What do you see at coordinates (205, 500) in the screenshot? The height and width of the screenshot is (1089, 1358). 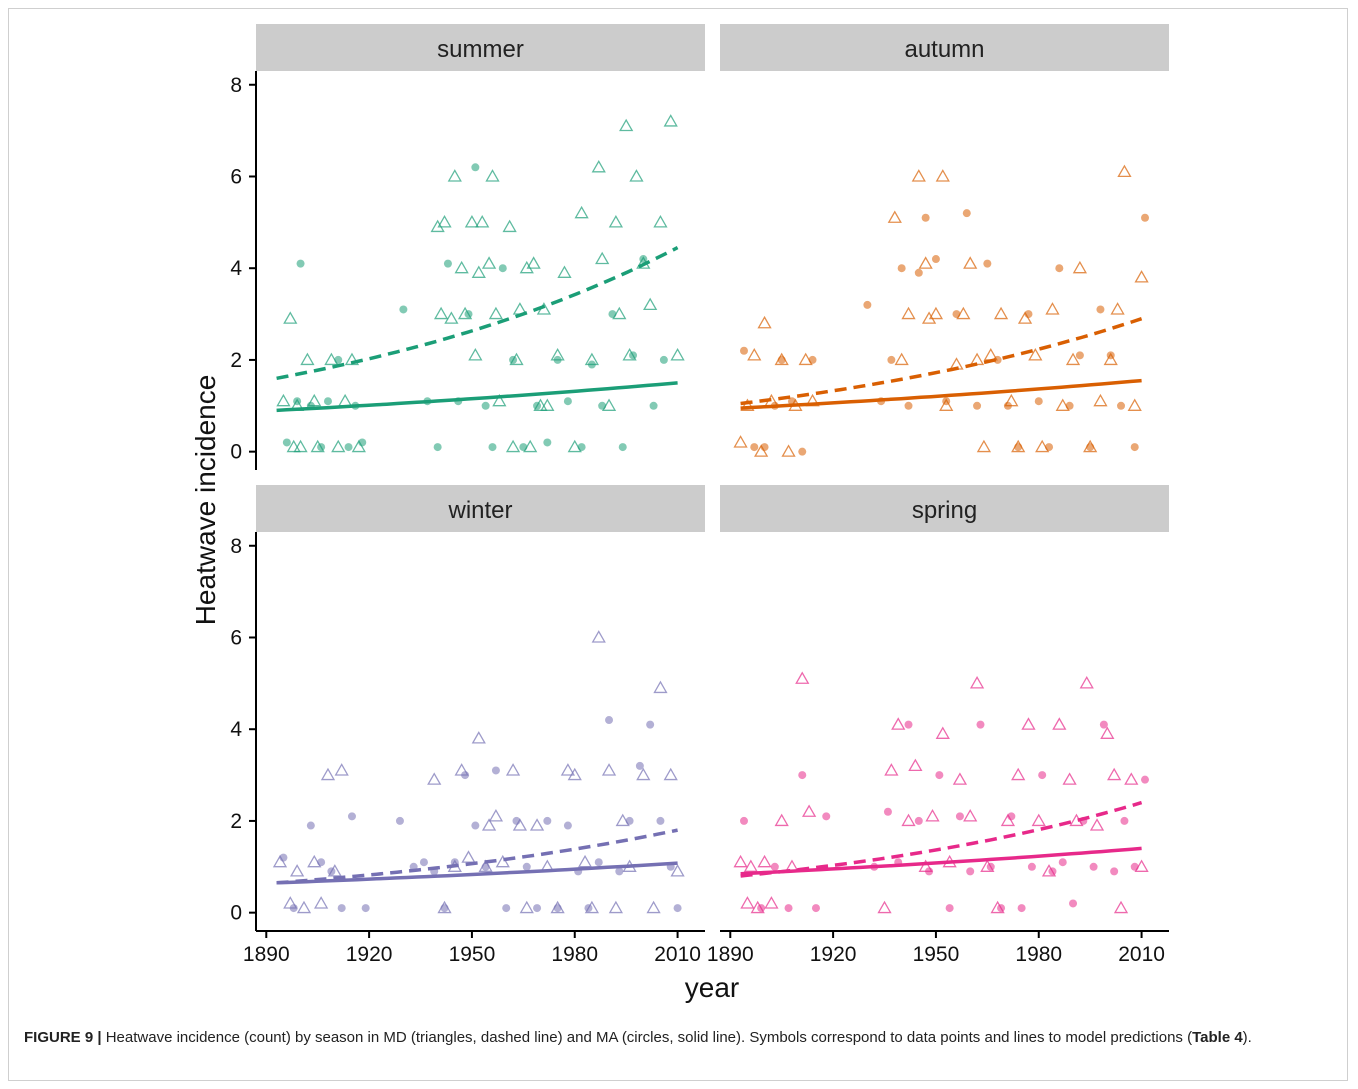 I see `y-axis-title: Heatwave incidence` at bounding box center [205, 500].